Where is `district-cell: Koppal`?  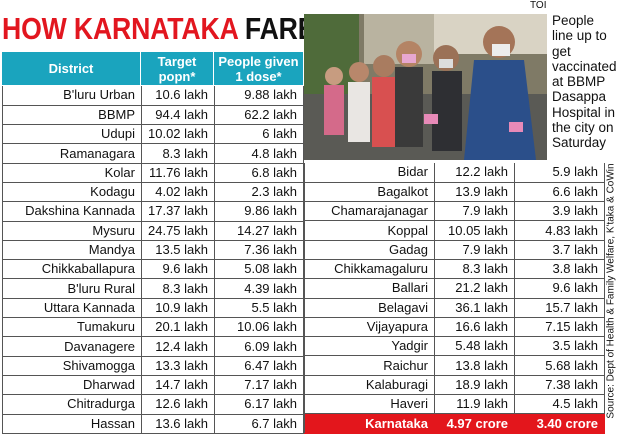 district-cell: Koppal is located at coordinates (369, 230).